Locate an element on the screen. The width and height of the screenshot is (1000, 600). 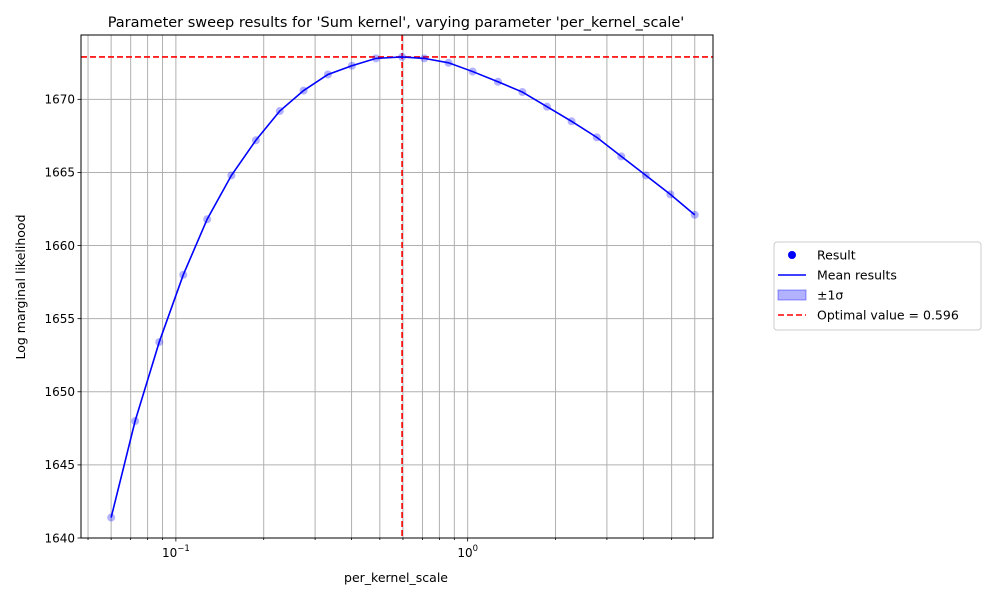
legend-box is located at coordinates (877, 286).